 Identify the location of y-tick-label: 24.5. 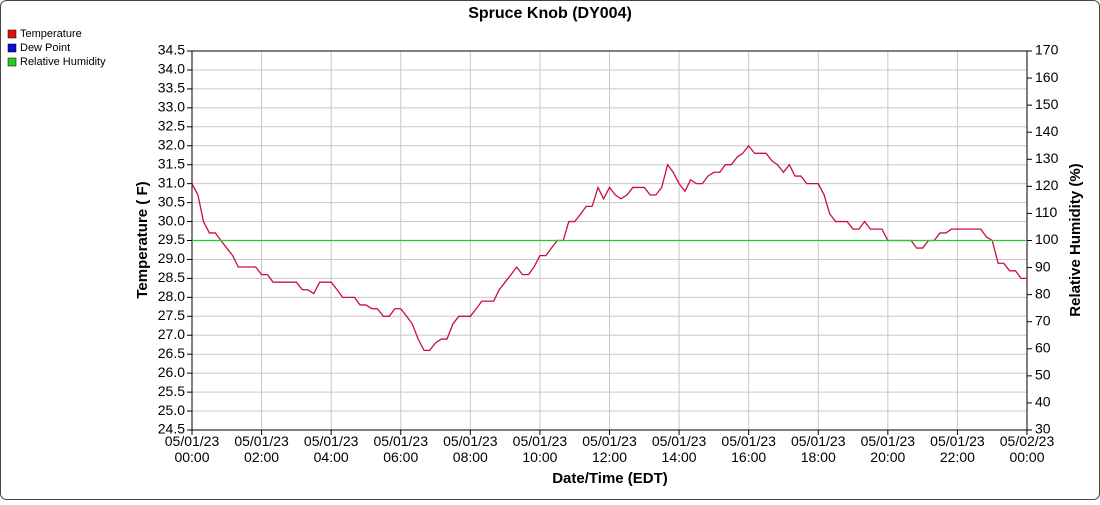
(171, 429).